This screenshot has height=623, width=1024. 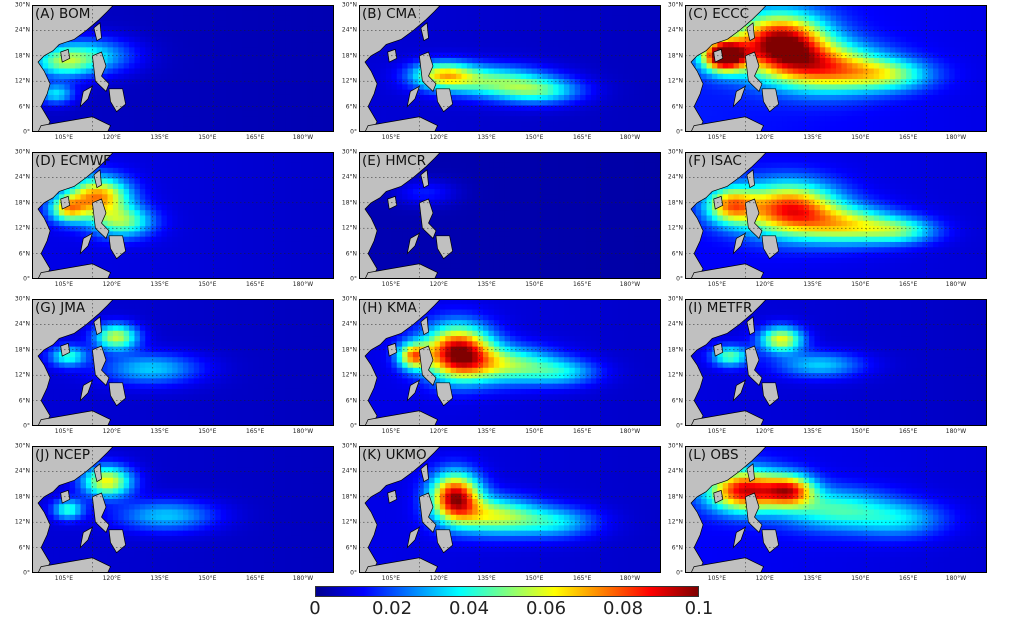 What do you see at coordinates (713, 455) in the screenshot?
I see `panel-label: (L) OBS` at bounding box center [713, 455].